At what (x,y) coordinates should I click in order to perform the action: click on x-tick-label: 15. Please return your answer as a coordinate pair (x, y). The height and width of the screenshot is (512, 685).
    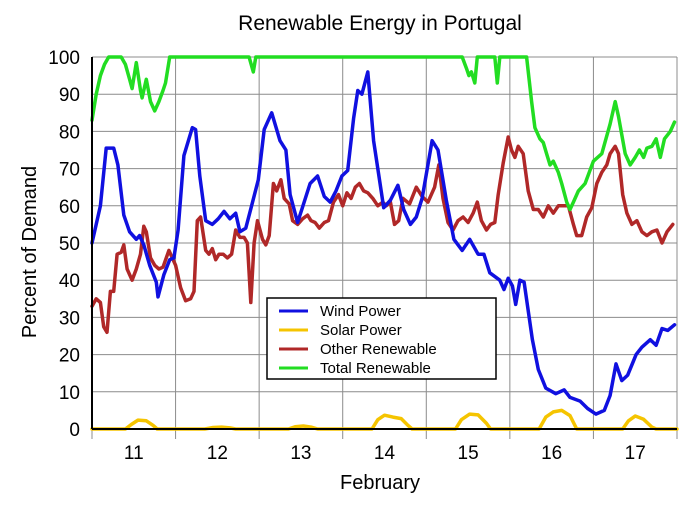
    Looking at the image, I should click on (468, 453).